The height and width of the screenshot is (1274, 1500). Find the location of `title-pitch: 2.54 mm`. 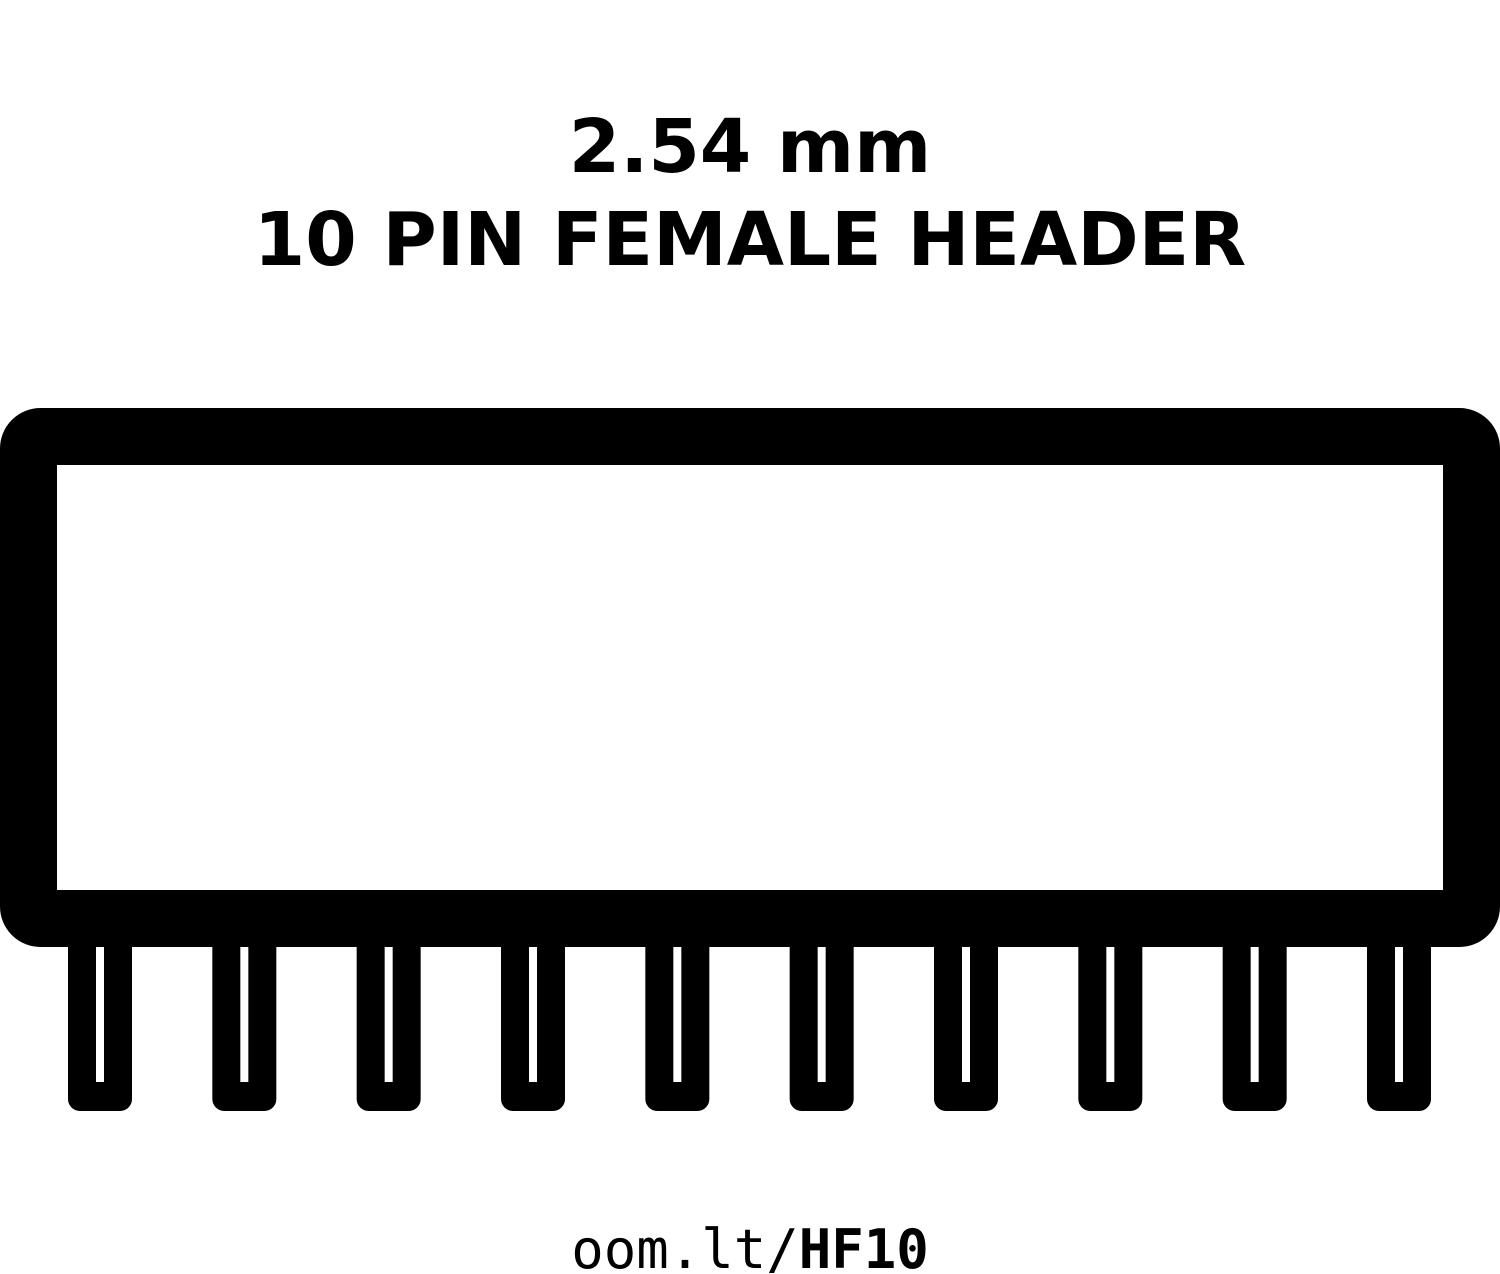

title-pitch: 2.54 mm is located at coordinates (750, 147).